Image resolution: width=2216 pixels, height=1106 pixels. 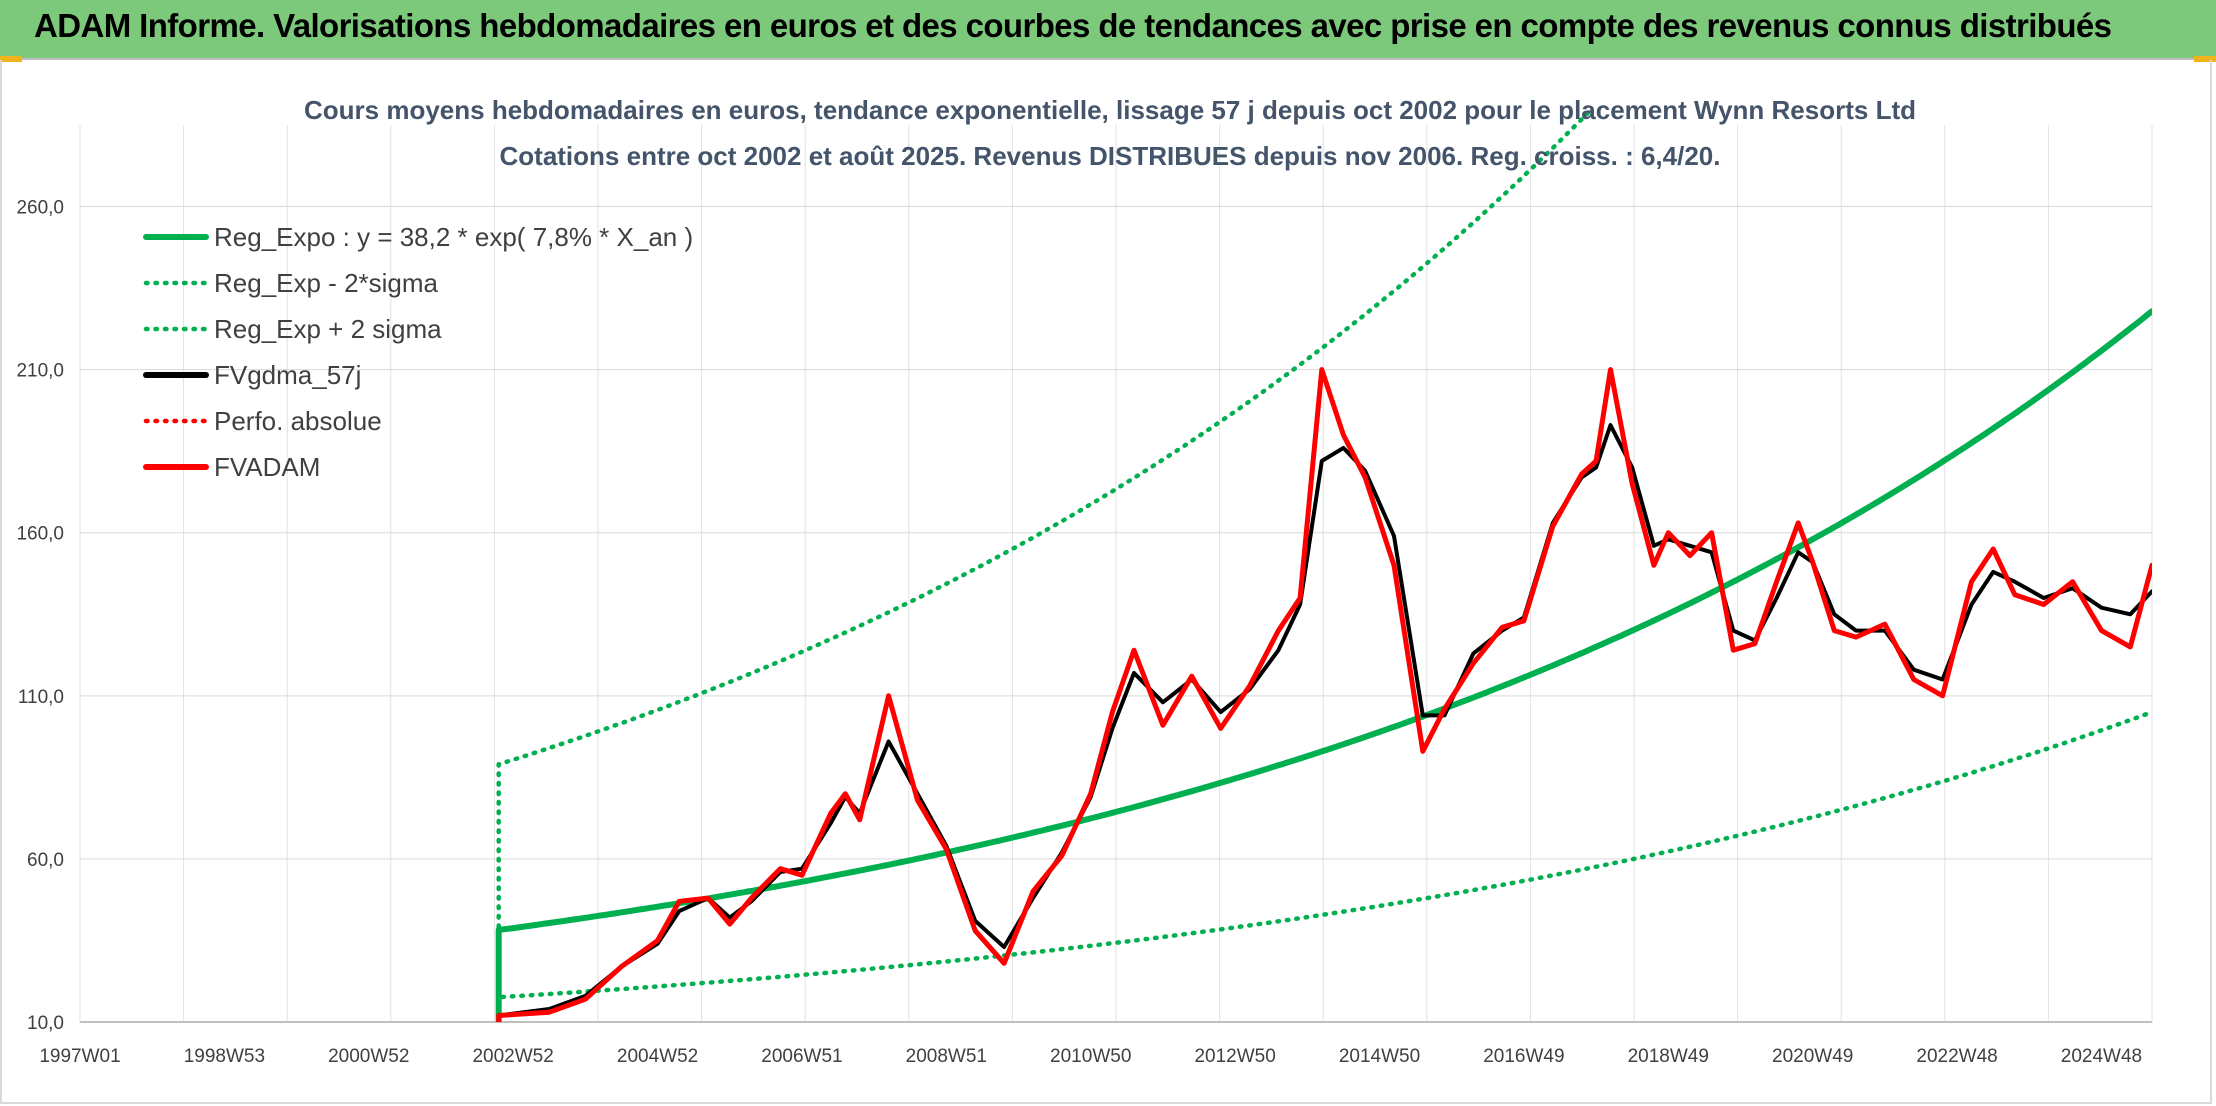 I want to click on legend-label: Reg_Exp - 2*sigma, so click(x=326, y=283).